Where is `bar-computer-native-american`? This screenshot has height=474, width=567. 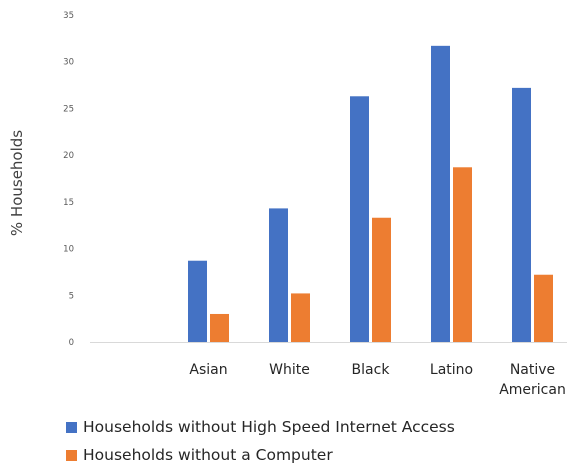
bar-computer-native-american is located at coordinates (543, 308).